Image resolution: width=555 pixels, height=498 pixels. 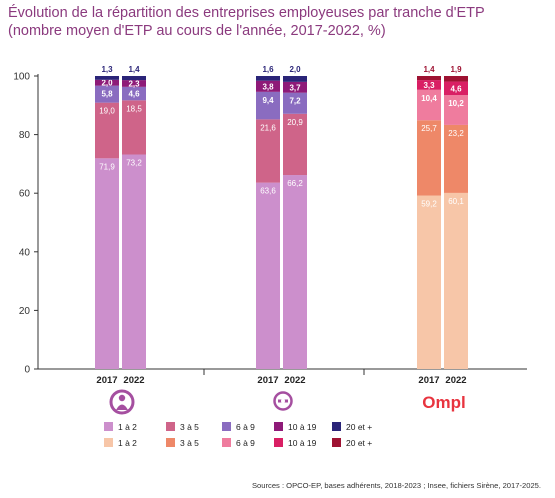 I want to click on data-label: 2,3, so click(x=134, y=83).